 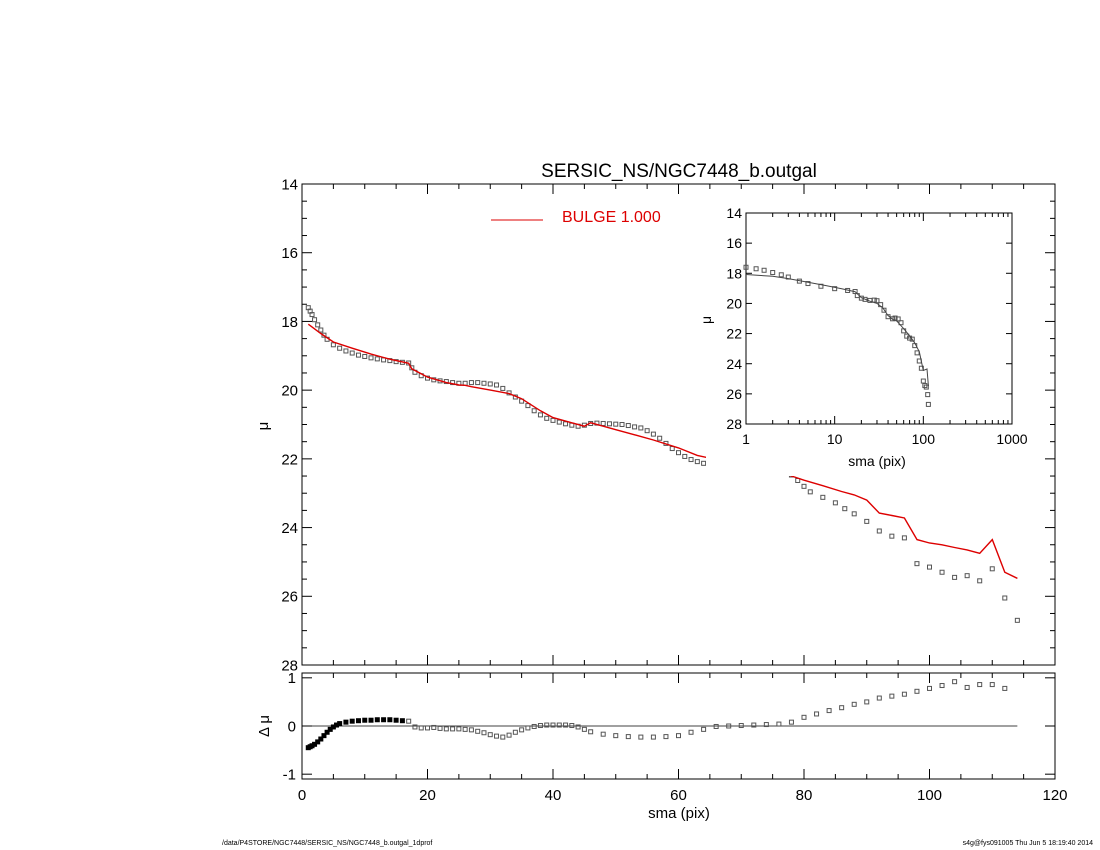 I want to click on footer-timestamp: s4g@fys091005 Thu Jun 5 18:19:40 2014, so click(x=1027, y=843).